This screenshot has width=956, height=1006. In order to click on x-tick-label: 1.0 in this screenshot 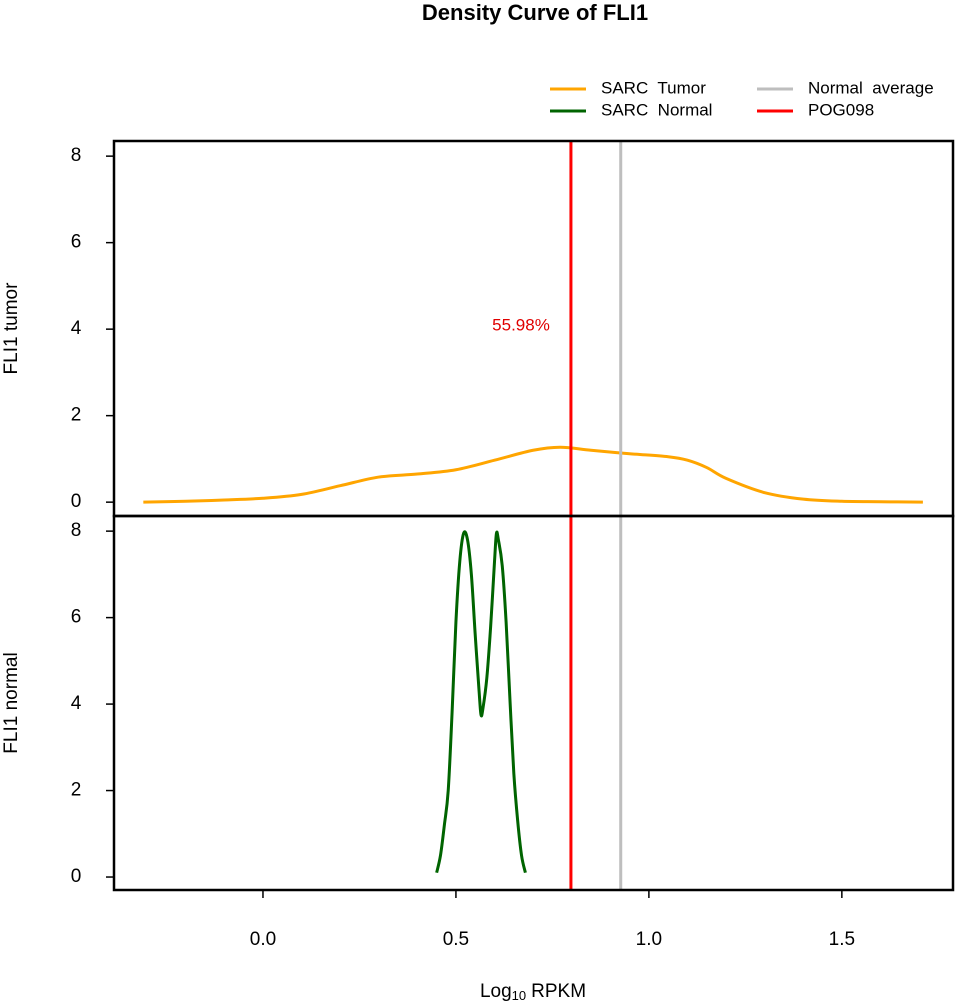, I will do `click(649, 939)`.